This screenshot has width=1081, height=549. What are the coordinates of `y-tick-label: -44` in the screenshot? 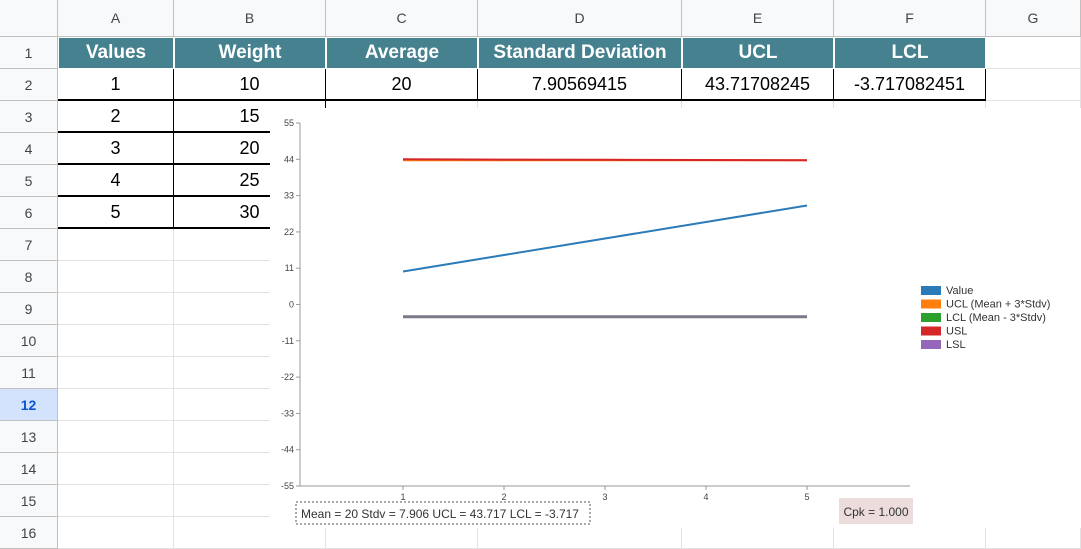 It's located at (287, 450).